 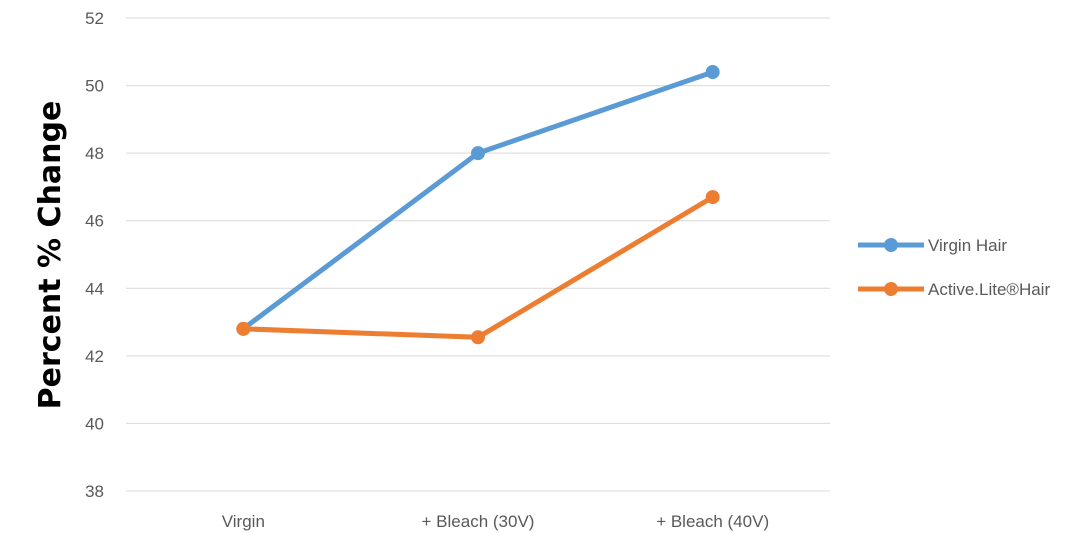 I want to click on legend-item: Virgin Hair, so click(x=932, y=245).